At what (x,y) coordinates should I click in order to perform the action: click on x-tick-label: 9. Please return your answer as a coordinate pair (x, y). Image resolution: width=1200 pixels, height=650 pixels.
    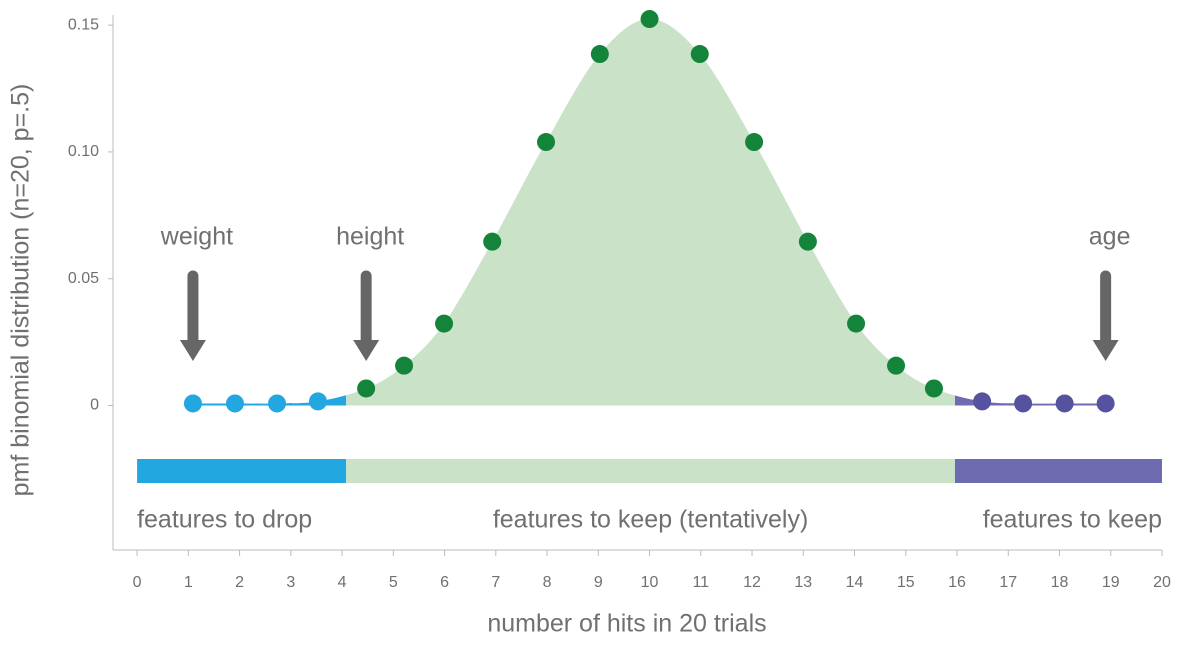
    Looking at the image, I should click on (598, 582).